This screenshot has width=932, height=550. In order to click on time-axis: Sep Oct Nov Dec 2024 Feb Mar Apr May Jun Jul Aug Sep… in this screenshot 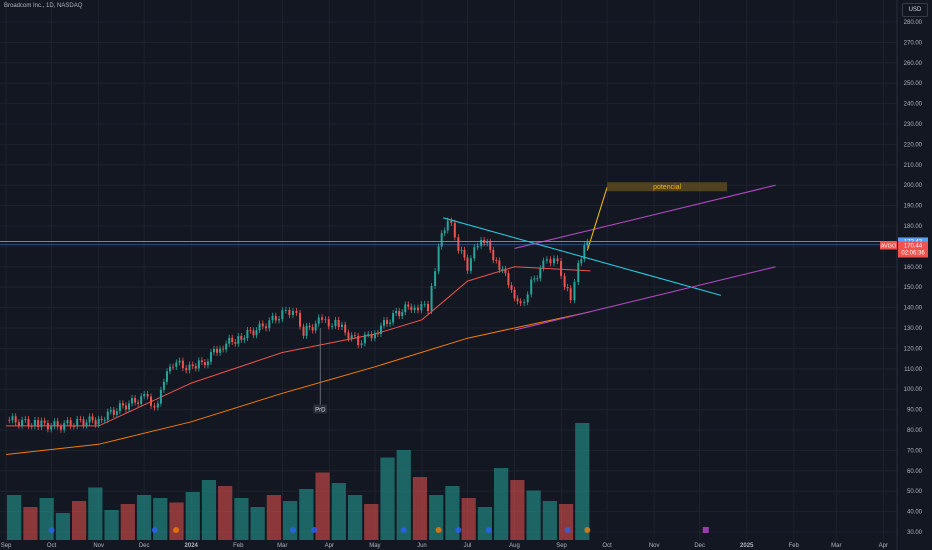, I will do `click(444, 546)`.